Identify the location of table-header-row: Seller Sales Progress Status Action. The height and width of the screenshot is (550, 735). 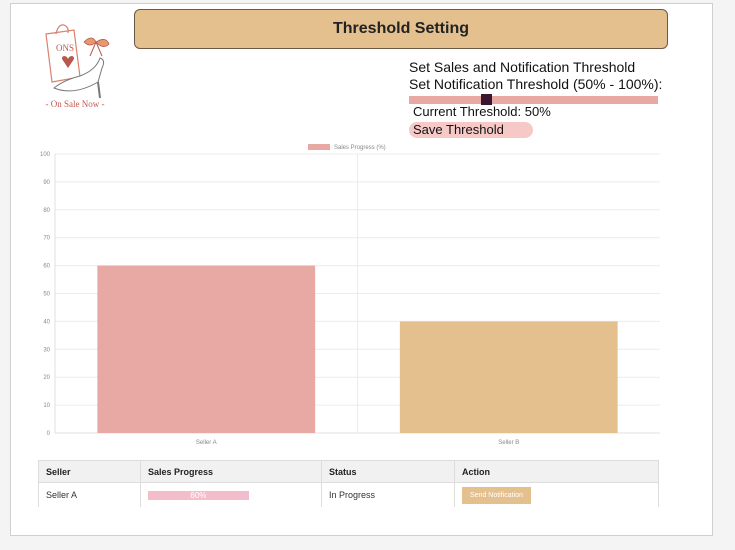
(348, 471).